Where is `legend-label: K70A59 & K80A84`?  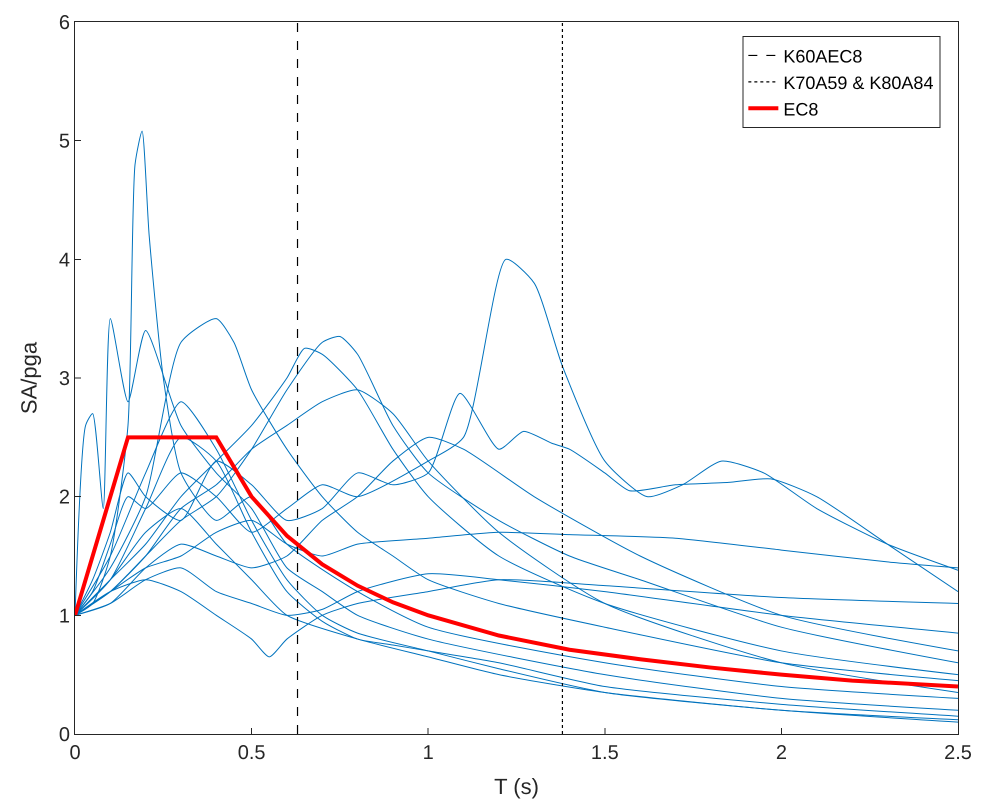 legend-label: K70A59 & K80A84 is located at coordinates (858, 82).